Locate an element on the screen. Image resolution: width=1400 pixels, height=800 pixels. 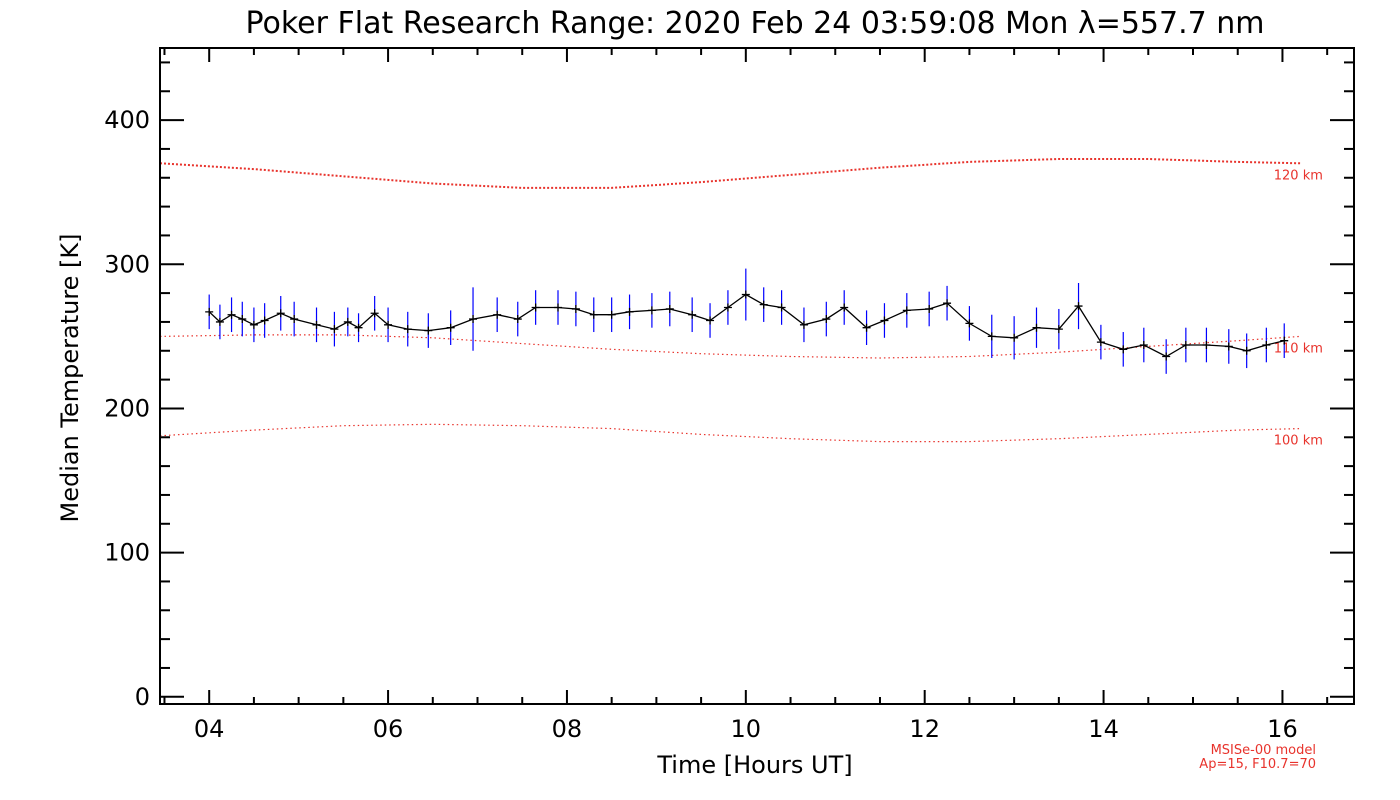
measured-temperature-line is located at coordinates (746, 325).